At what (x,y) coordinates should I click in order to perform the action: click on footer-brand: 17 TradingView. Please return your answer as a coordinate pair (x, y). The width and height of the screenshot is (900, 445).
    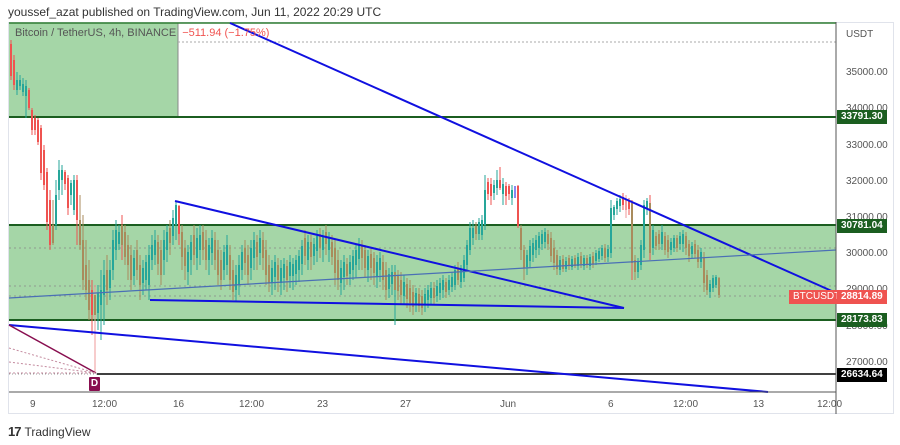
    Looking at the image, I should click on (49, 431).